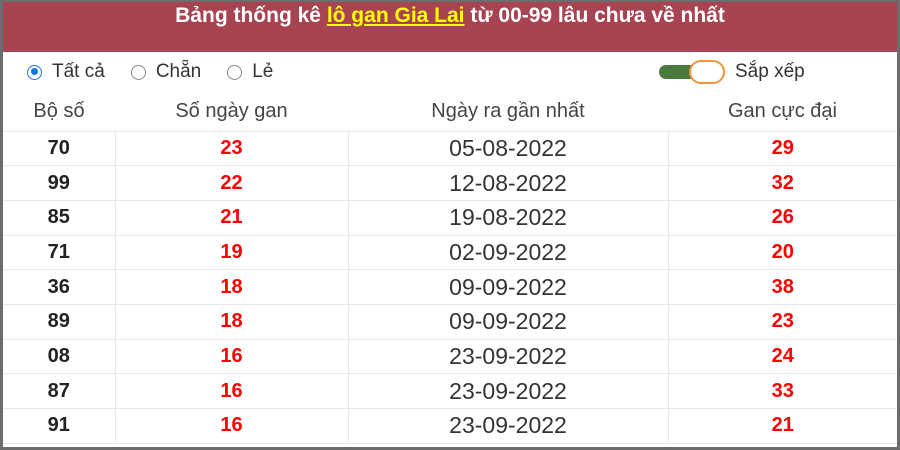 The image size is (900, 450). I want to click on max-gan-cell: 26, so click(782, 218).